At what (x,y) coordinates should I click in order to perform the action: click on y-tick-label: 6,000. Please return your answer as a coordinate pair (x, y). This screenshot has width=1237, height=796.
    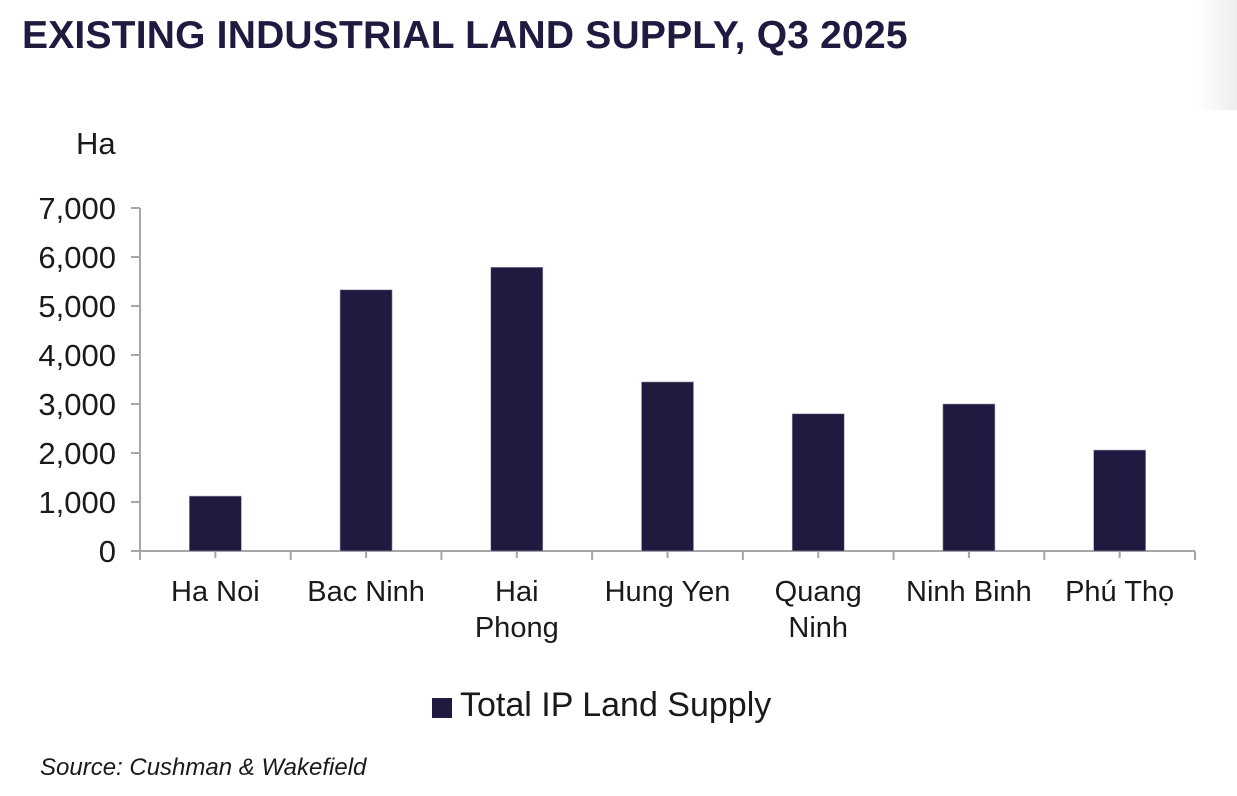
    Looking at the image, I should click on (77, 257).